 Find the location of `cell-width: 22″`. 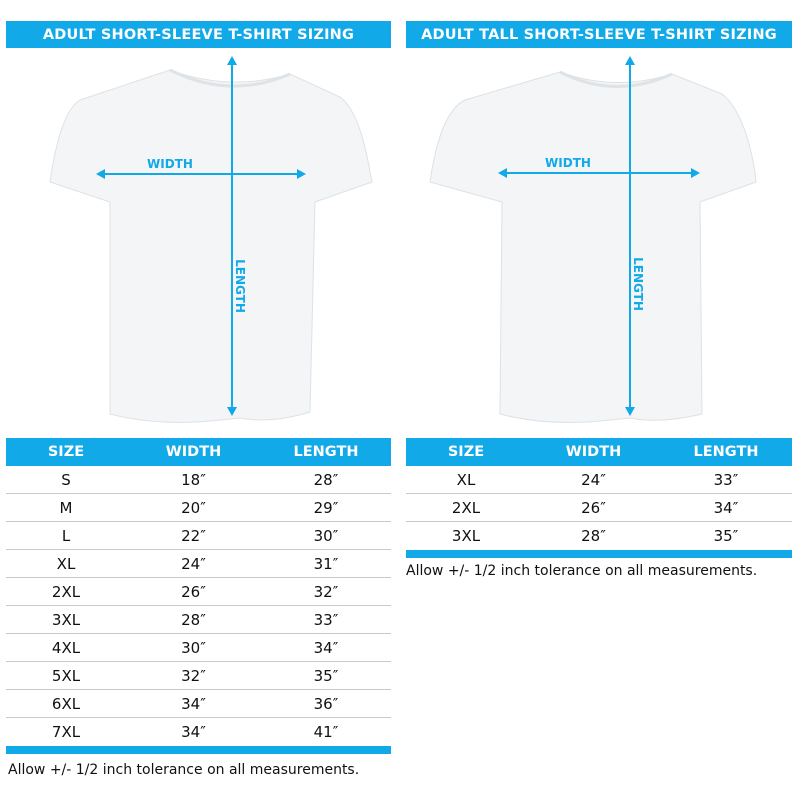

cell-width: 22″ is located at coordinates (193, 535).